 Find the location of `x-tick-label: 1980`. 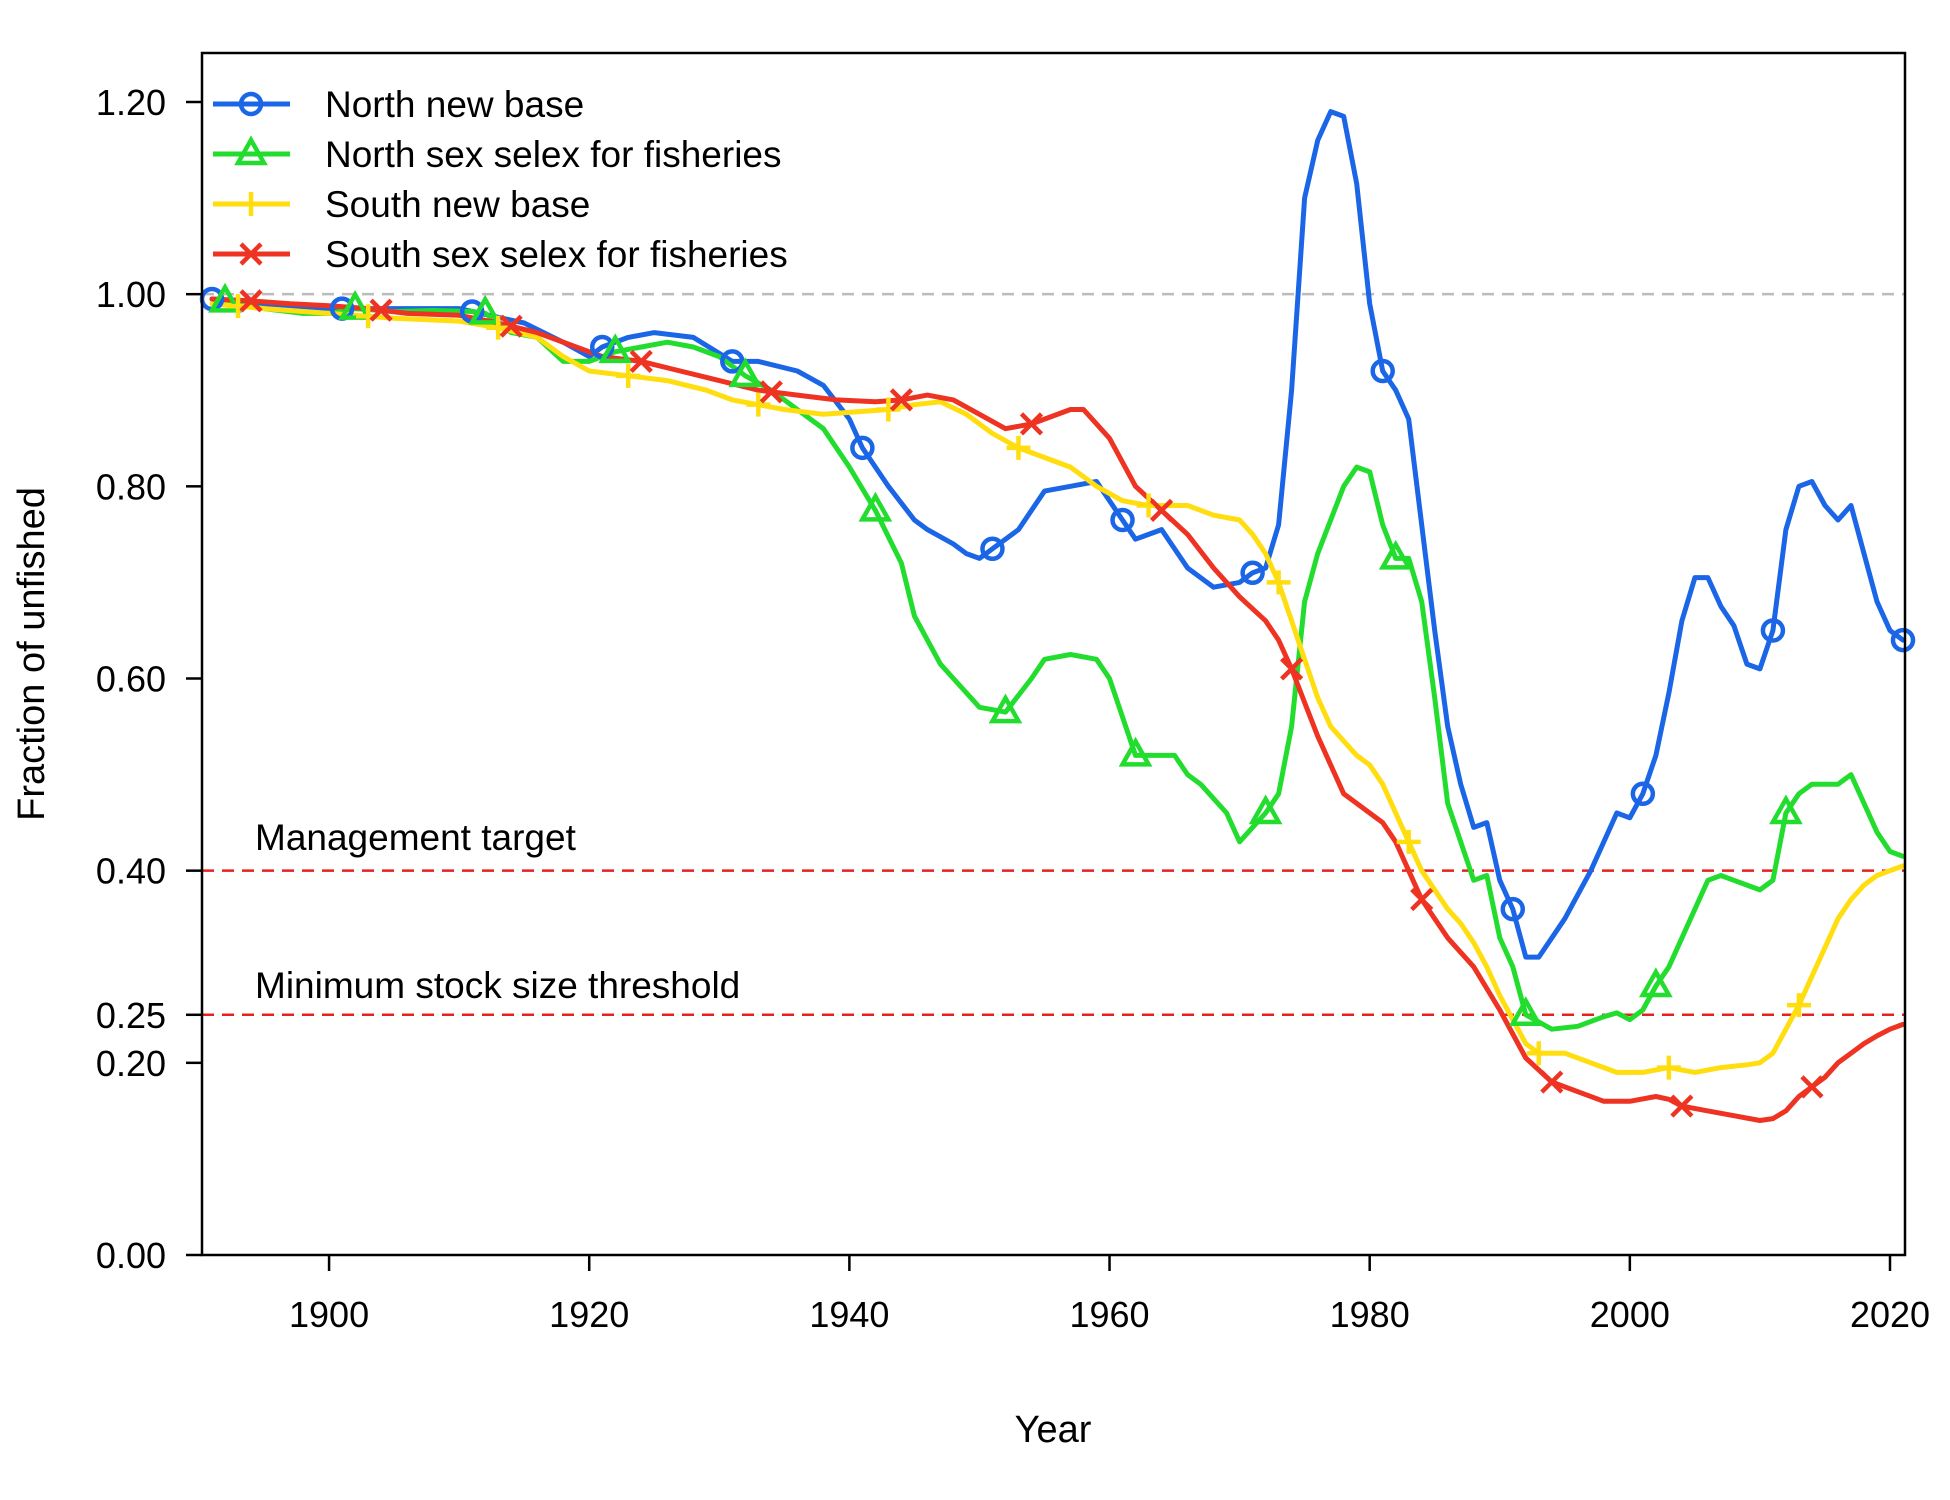

x-tick-label: 1980 is located at coordinates (1370, 1314).